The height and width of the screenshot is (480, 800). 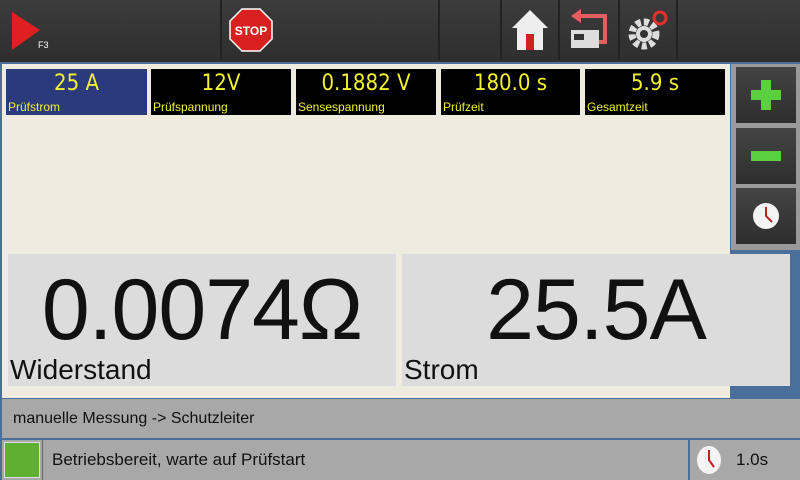 I want to click on value: 25 A, so click(x=76, y=83).